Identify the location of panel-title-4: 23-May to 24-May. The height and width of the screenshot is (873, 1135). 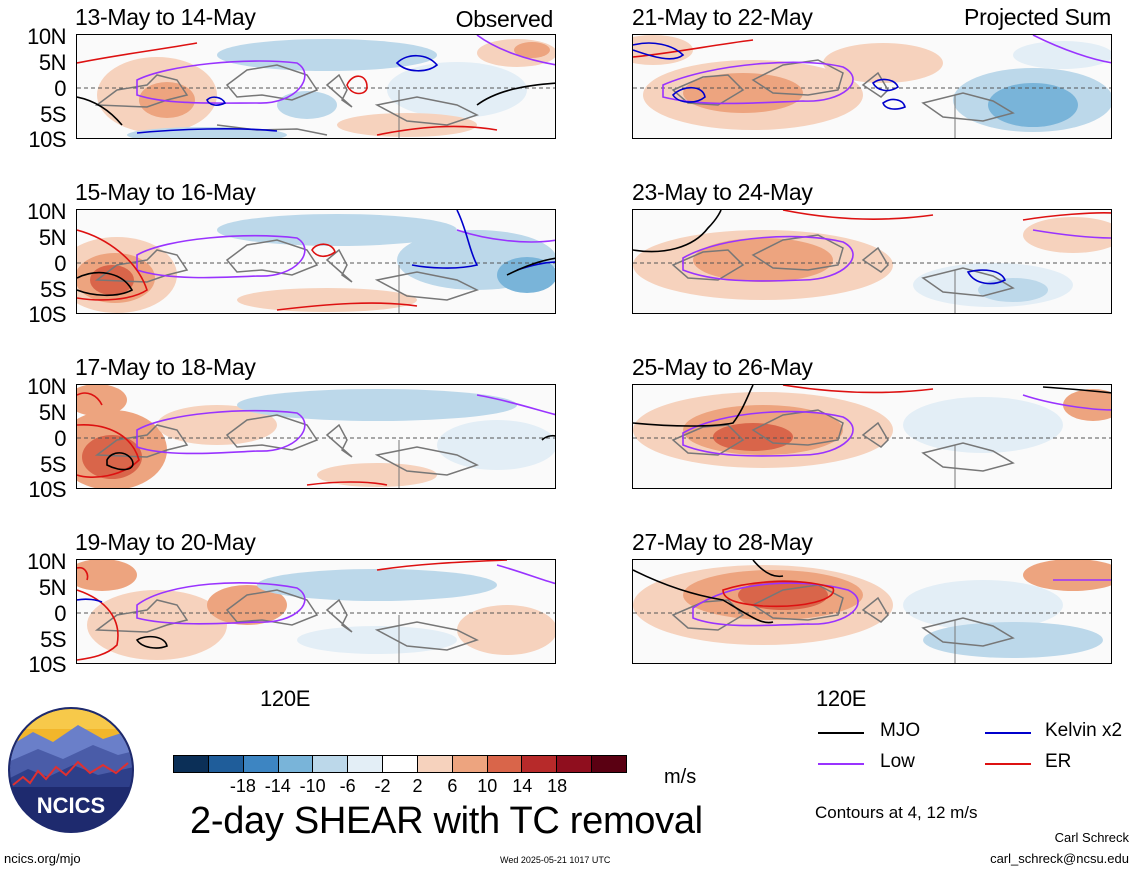
(722, 192).